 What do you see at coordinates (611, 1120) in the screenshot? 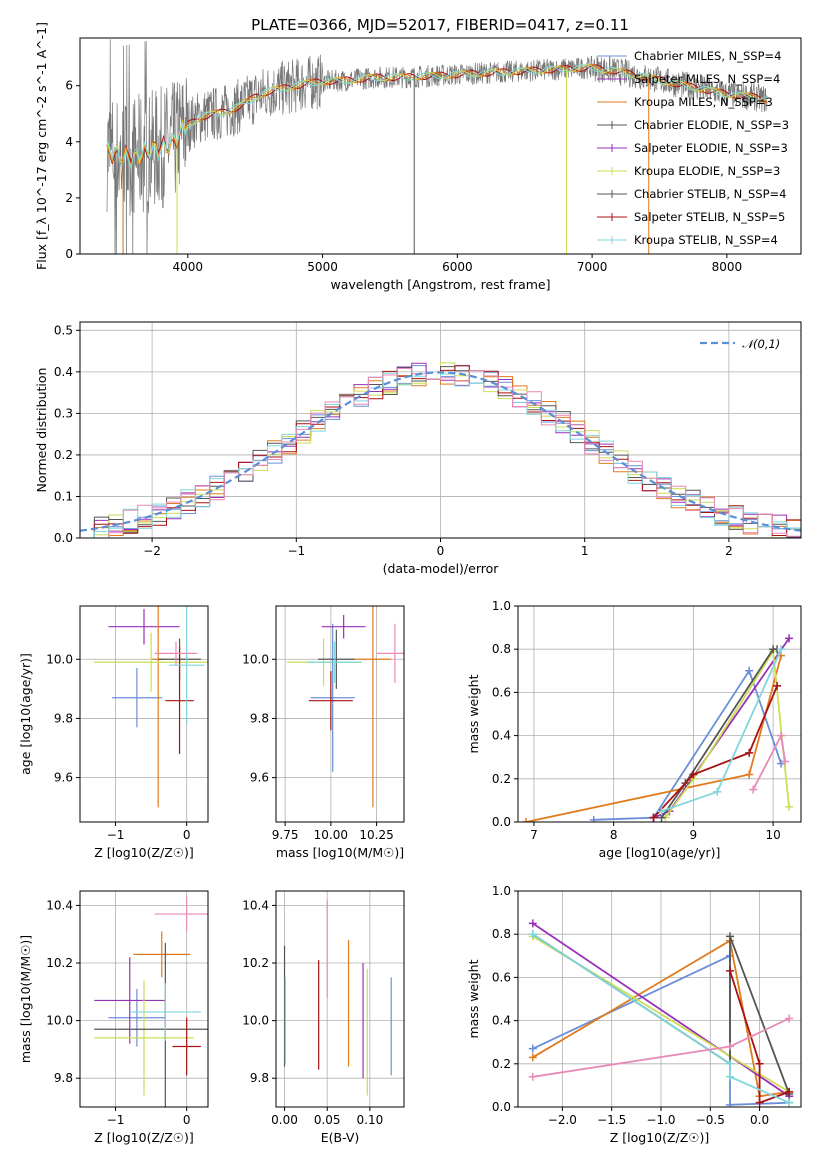
I see `x-tick-label: −1.5` at bounding box center [611, 1120].